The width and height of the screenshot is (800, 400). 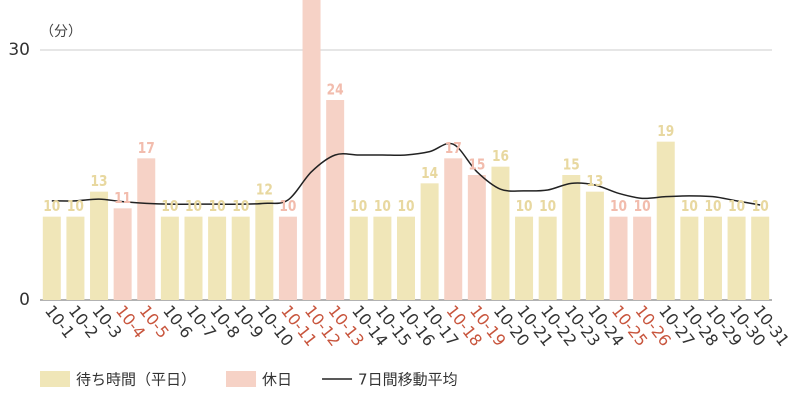 I want to click on data-label: 24, so click(x=335, y=90).